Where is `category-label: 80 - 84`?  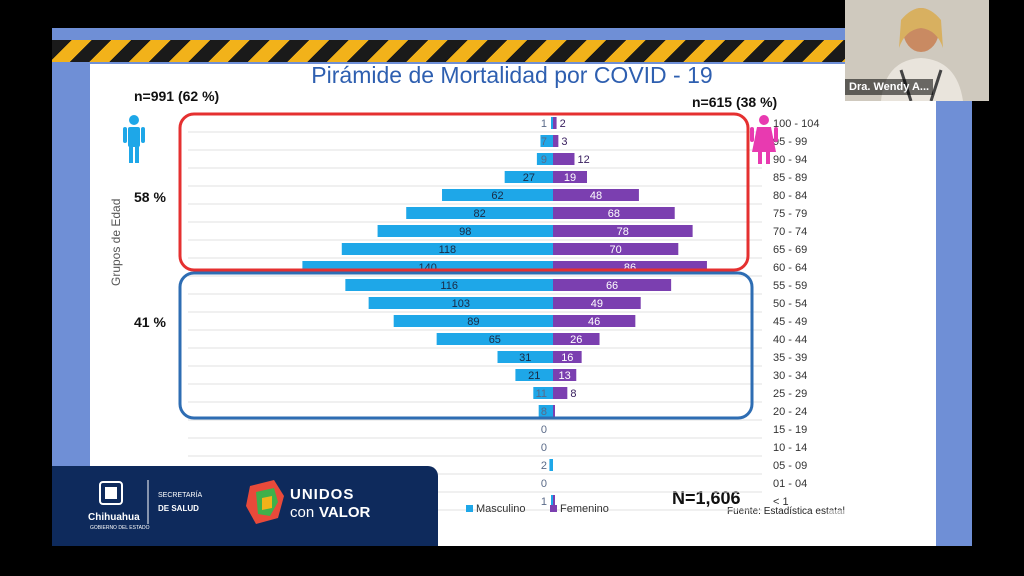 category-label: 80 - 84 is located at coordinates (790, 196).